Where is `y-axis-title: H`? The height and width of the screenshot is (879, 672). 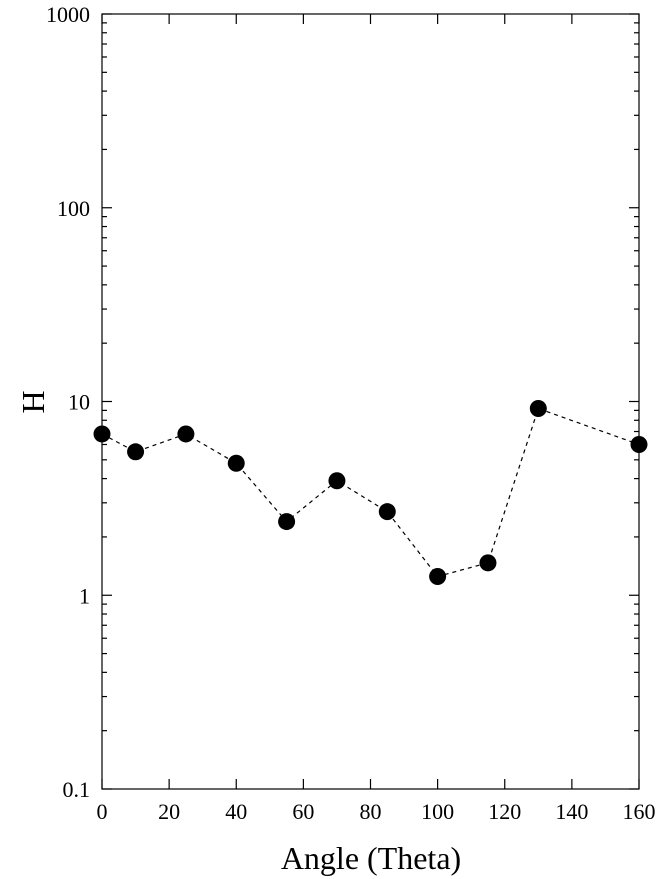
y-axis-title: H is located at coordinates (33, 401).